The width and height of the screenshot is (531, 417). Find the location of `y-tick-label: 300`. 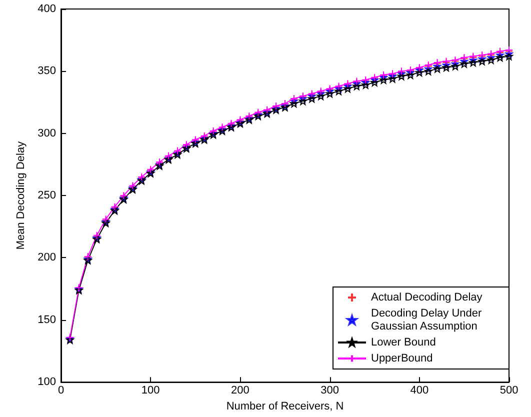

y-tick-label: 300 is located at coordinates (47, 133).